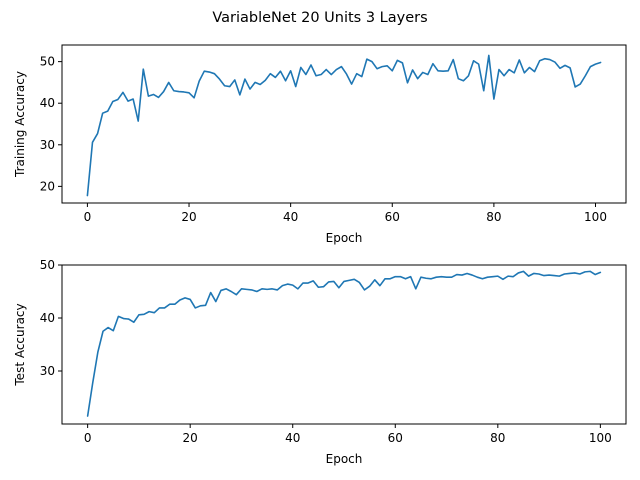 The width and height of the screenshot is (640, 480). I want to click on training-x-tick-label: 80, so click(493, 217).